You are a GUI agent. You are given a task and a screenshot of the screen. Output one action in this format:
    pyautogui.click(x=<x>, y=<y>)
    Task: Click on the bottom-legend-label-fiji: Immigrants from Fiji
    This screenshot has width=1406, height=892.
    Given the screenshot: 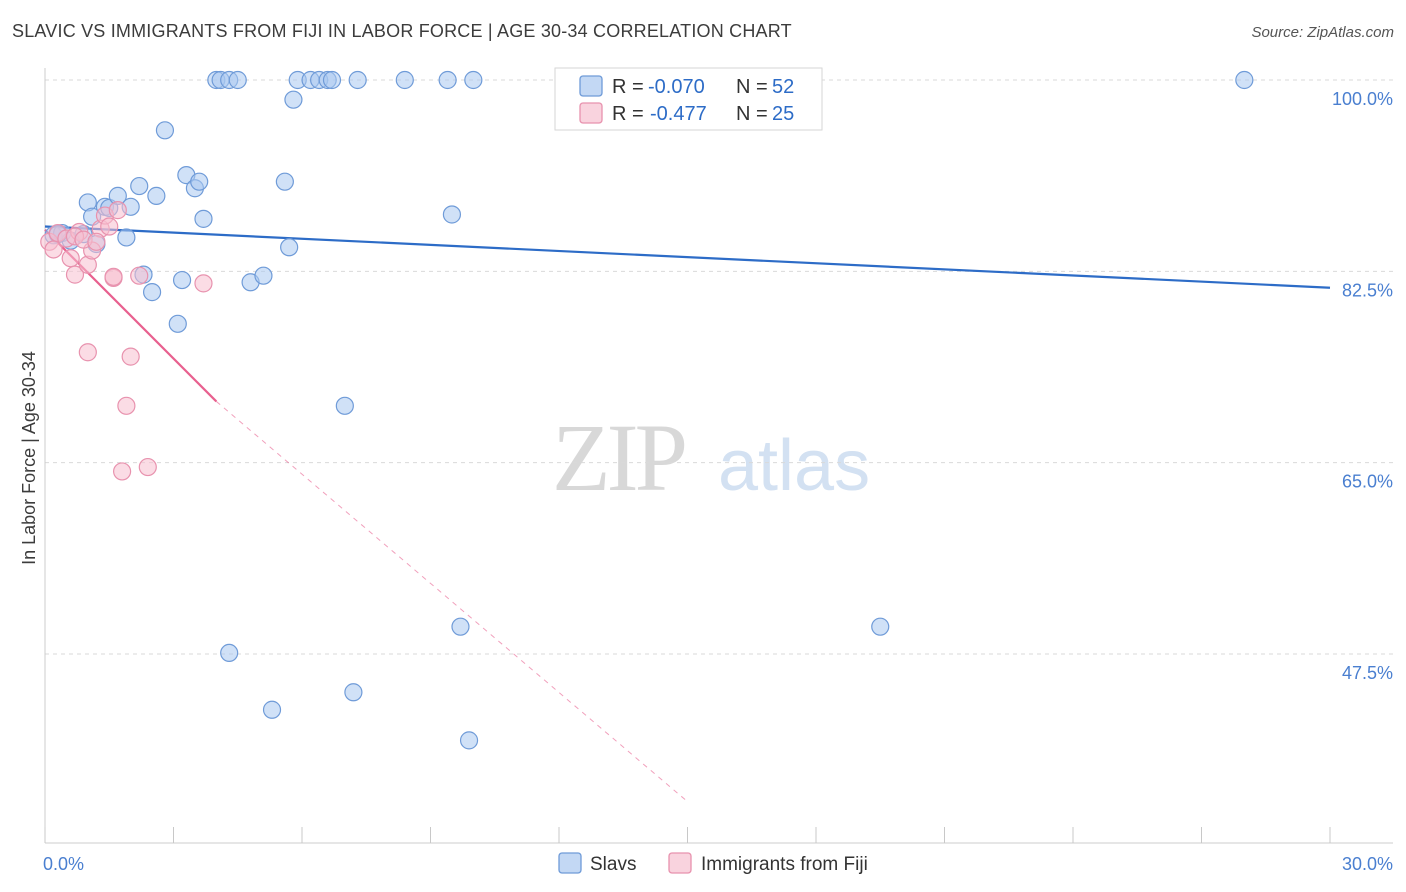 What is the action you would take?
    pyautogui.click(x=784, y=864)
    